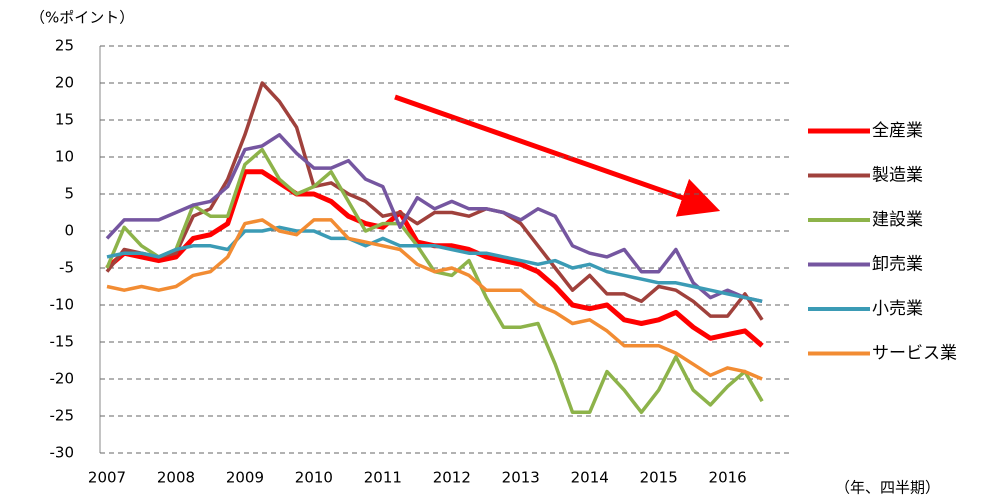 The height and width of the screenshot is (502, 988). Describe the element at coordinates (590, 478) in the screenshot. I see `x-tick-label: 2014` at that location.